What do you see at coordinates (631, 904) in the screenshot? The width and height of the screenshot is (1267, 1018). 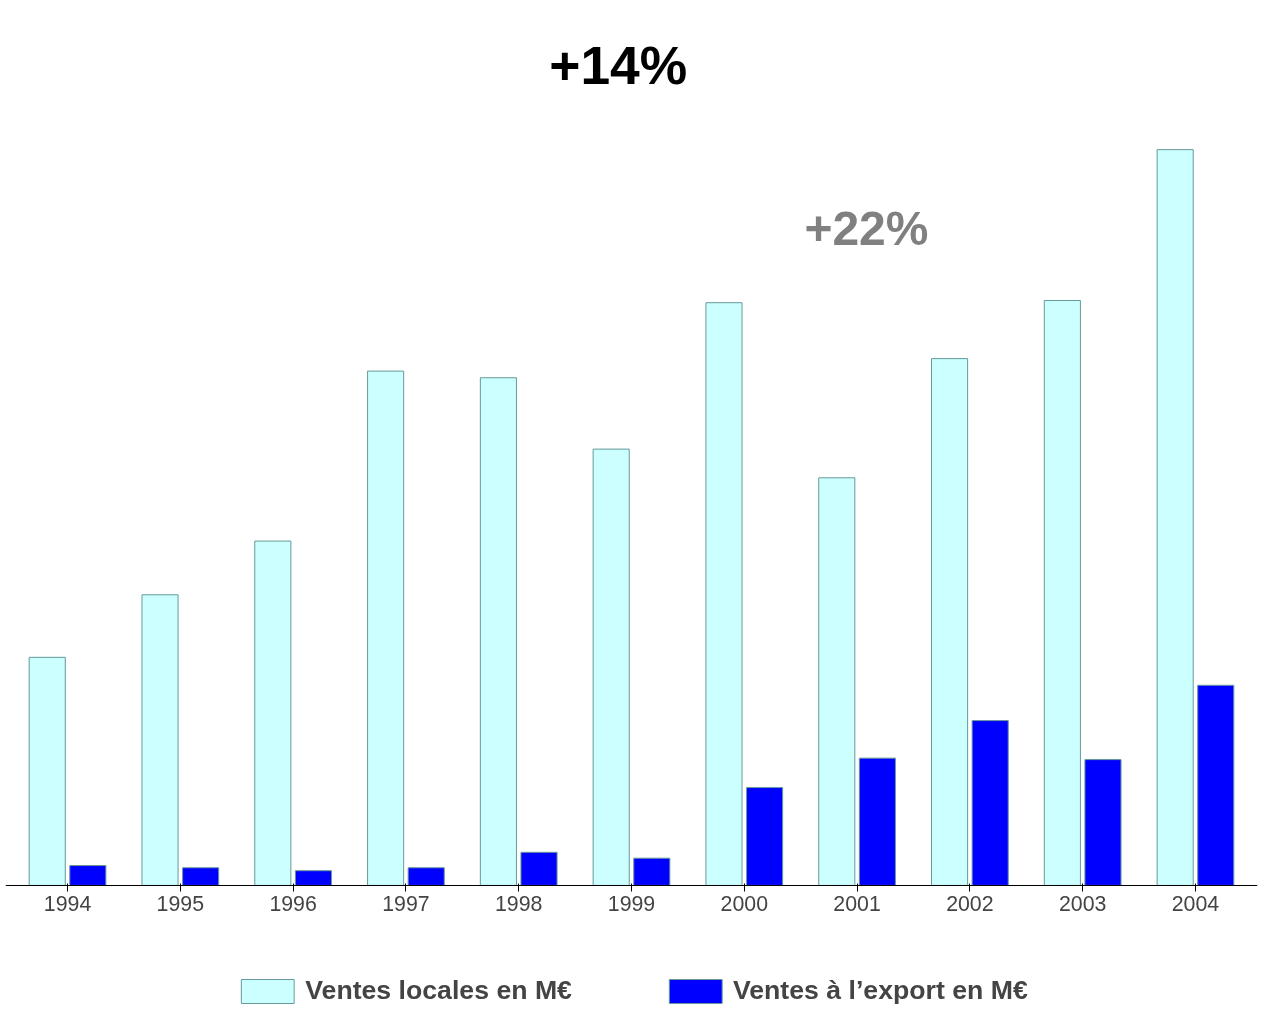 I see `x-tick-label: 1999` at bounding box center [631, 904].